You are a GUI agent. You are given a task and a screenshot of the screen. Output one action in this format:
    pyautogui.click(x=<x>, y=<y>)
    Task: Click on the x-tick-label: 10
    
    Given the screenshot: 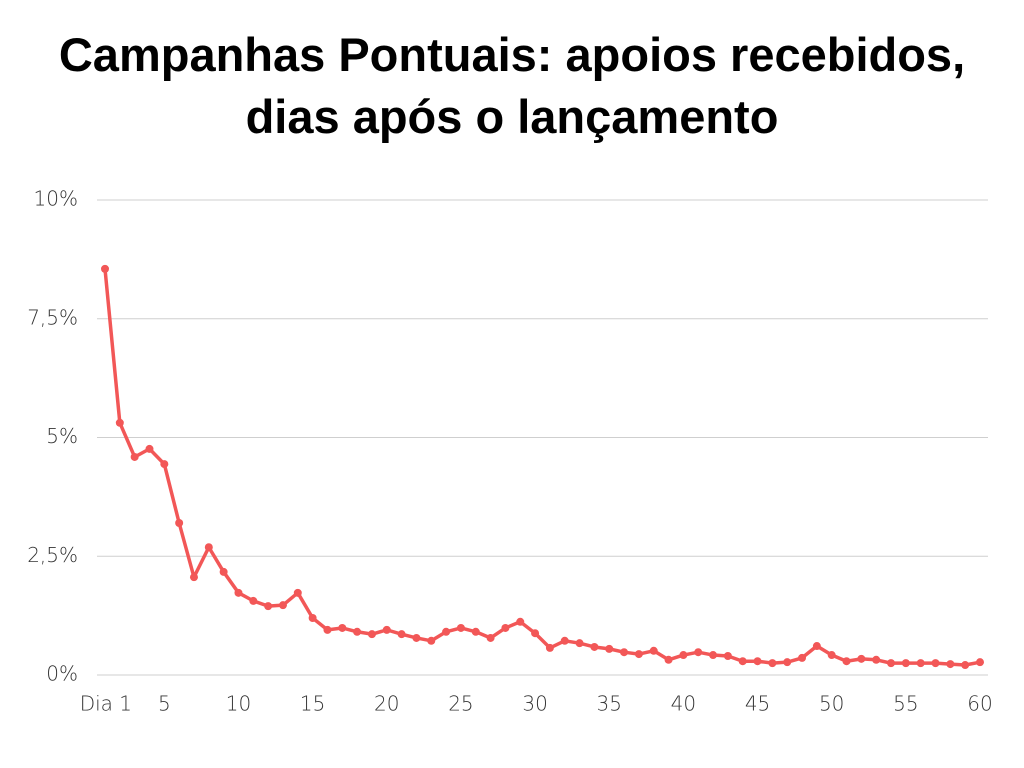 What is the action you would take?
    pyautogui.click(x=238, y=704)
    